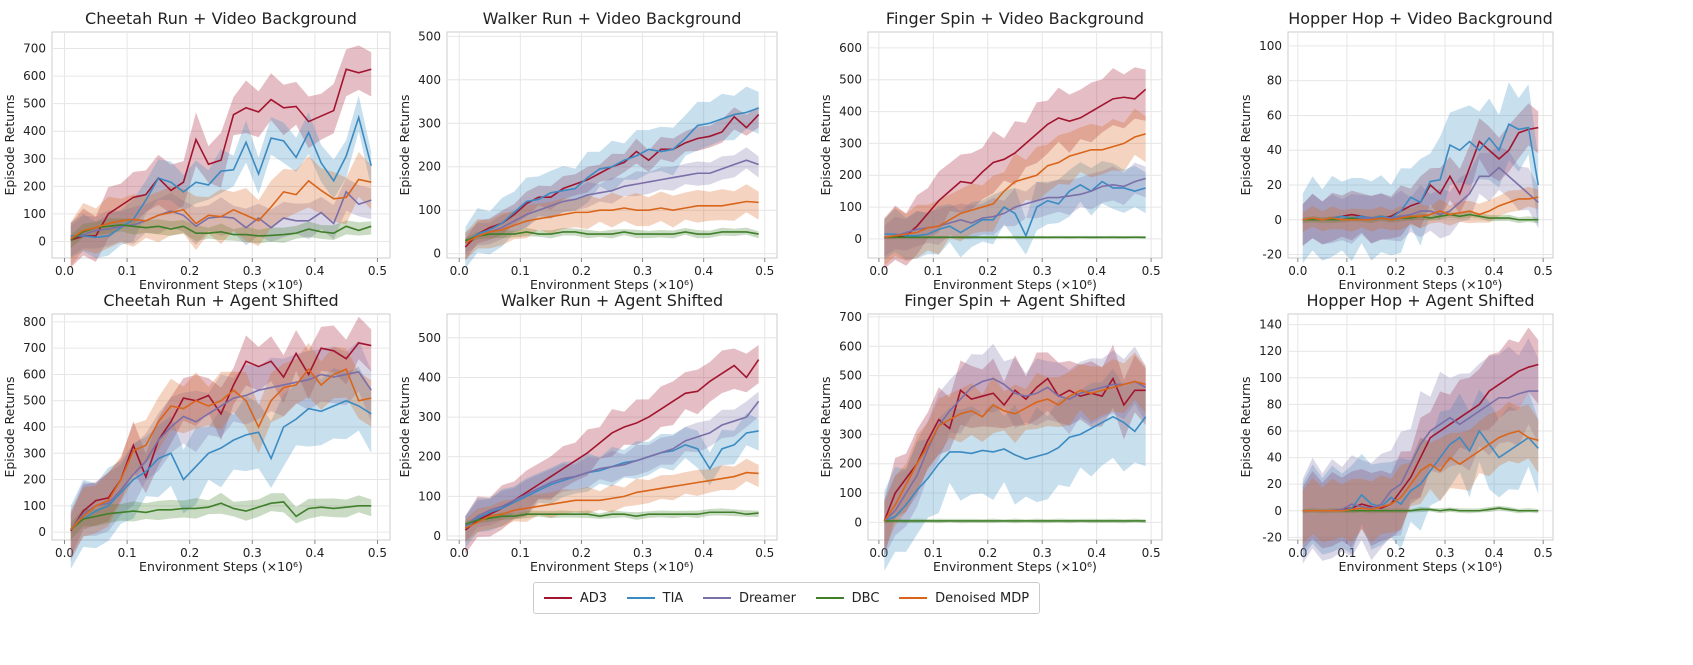 The width and height of the screenshot is (1693, 665). Describe the element at coordinates (575, 598) in the screenshot. I see `legend-item-ad3: AD3` at that location.